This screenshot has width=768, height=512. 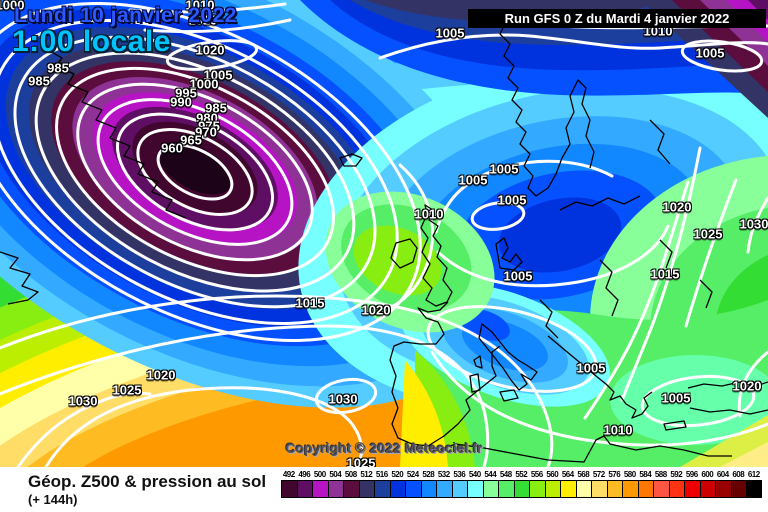 I want to click on isobar-value-label: 960, so click(x=172, y=148).